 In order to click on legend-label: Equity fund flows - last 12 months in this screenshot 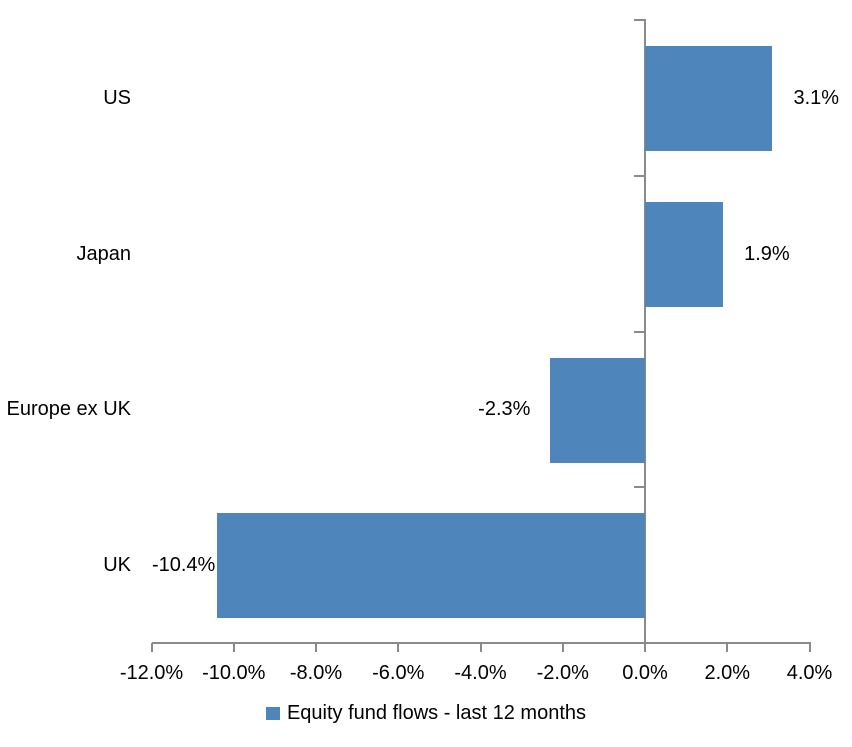, I will do `click(436, 713)`.